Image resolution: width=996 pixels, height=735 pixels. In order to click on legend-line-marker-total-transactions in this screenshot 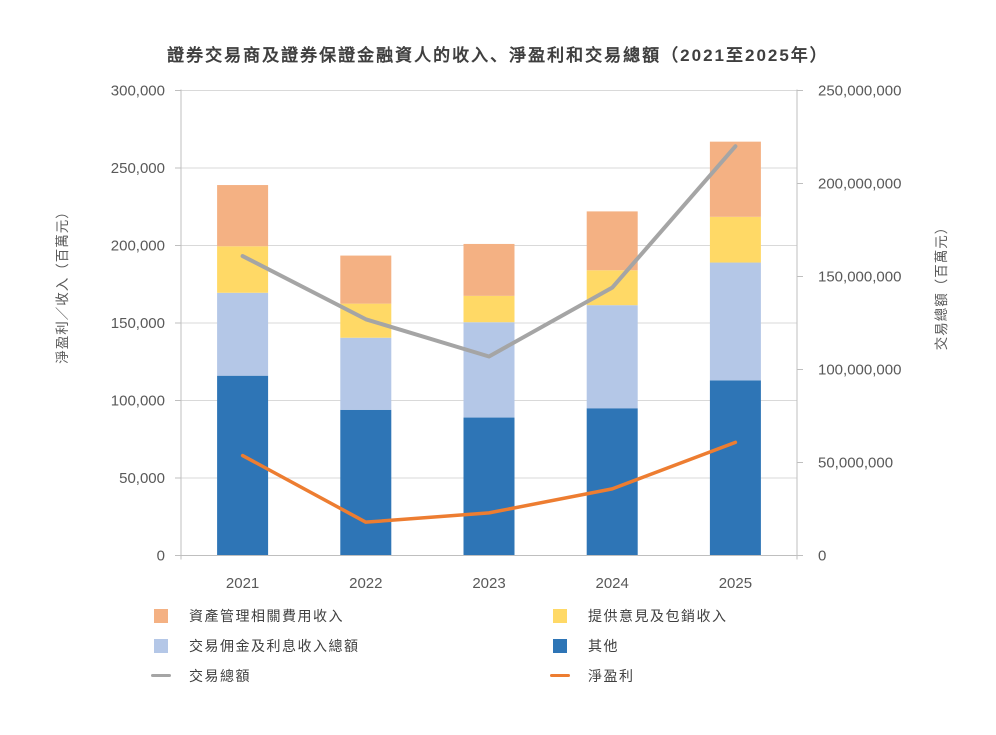, I will do `click(161, 675)`.